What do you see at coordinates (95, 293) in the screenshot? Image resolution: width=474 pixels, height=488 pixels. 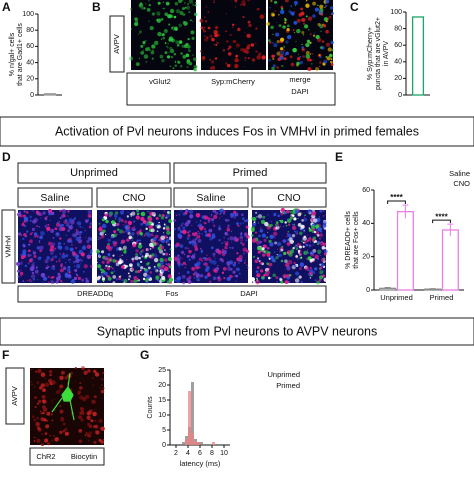 I see `channel-label: DREADDq` at bounding box center [95, 293].